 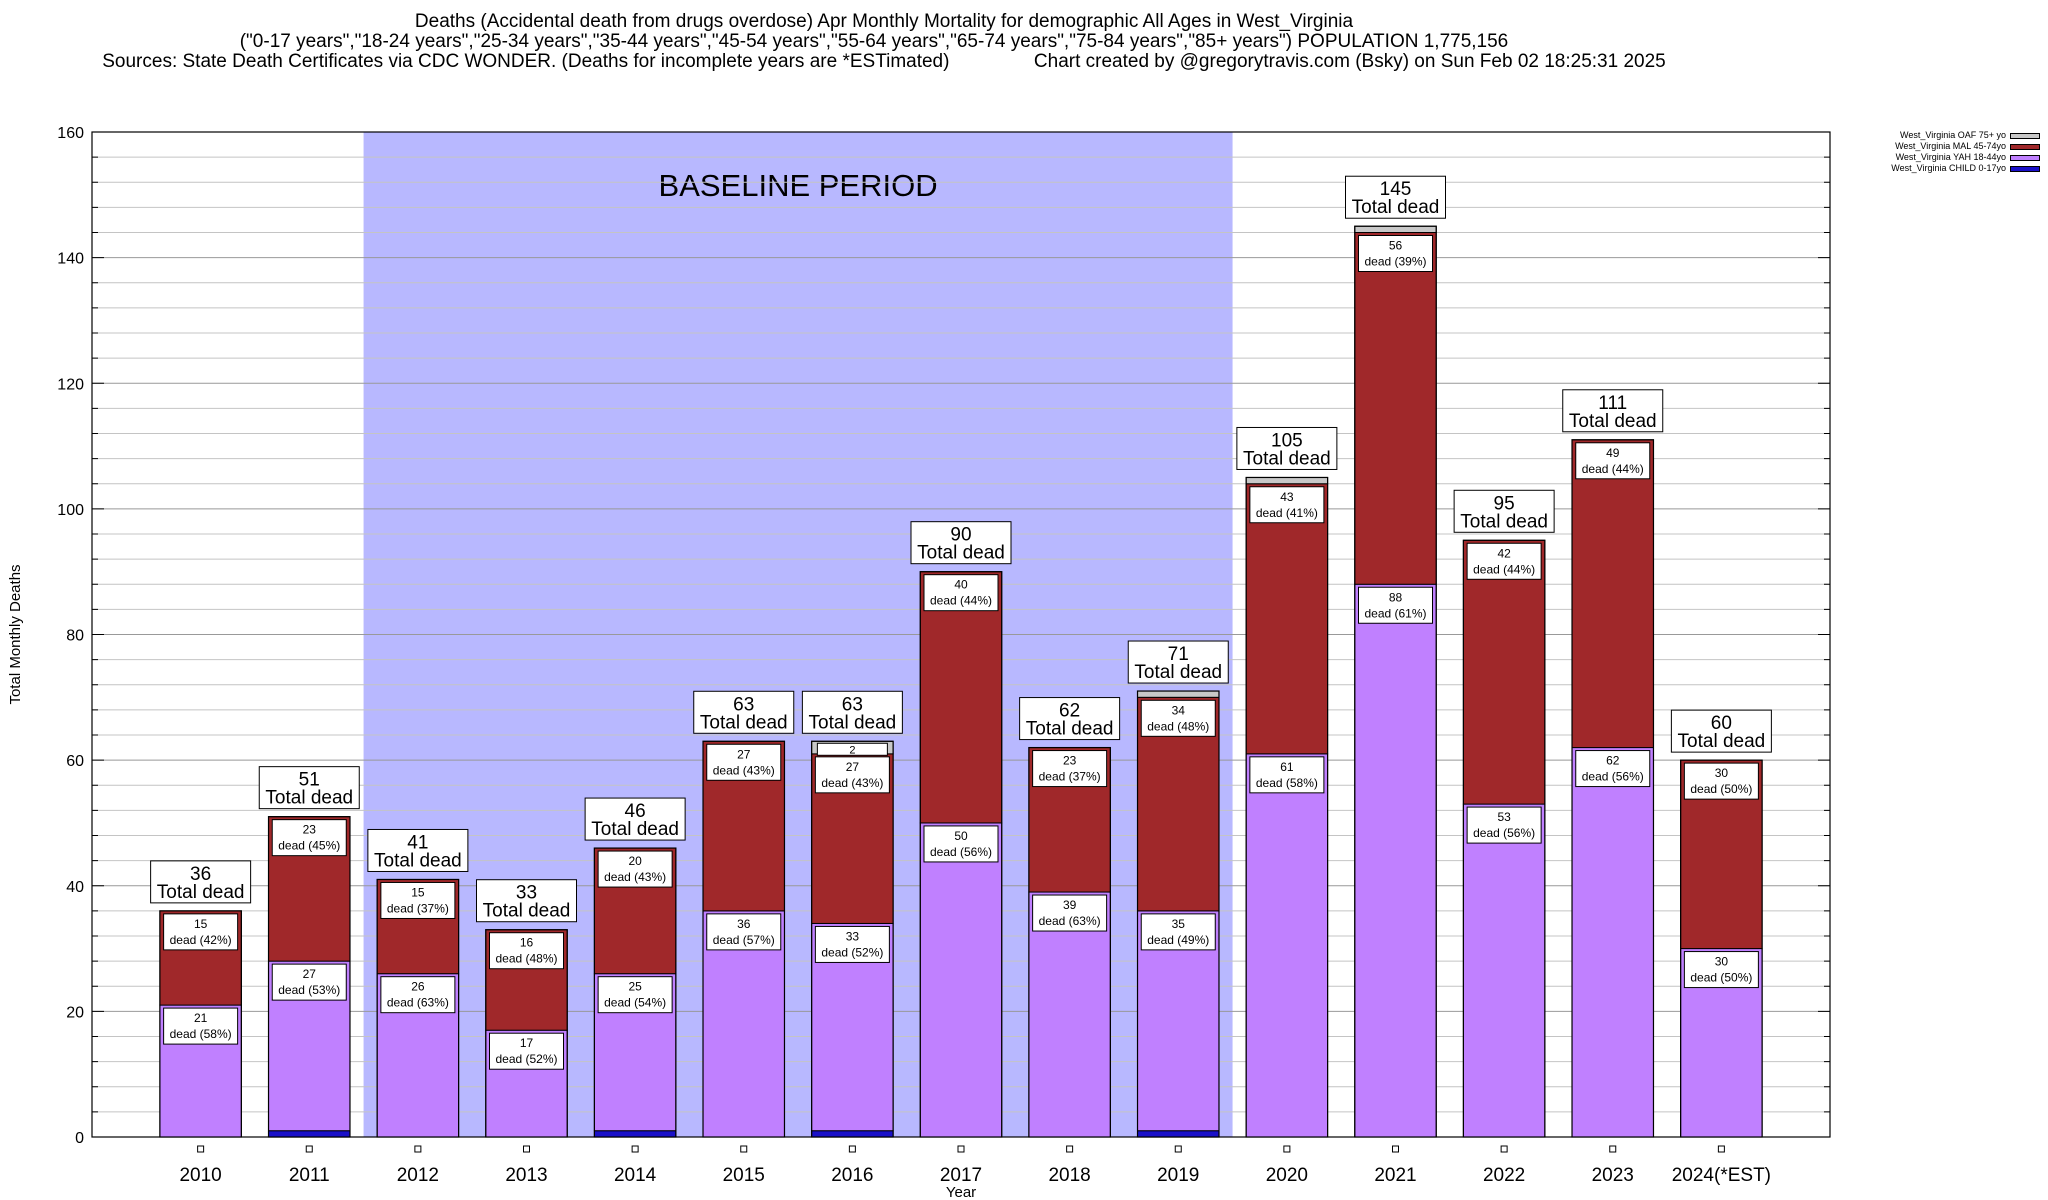 I want to click on total-value: 41, so click(x=417, y=842).